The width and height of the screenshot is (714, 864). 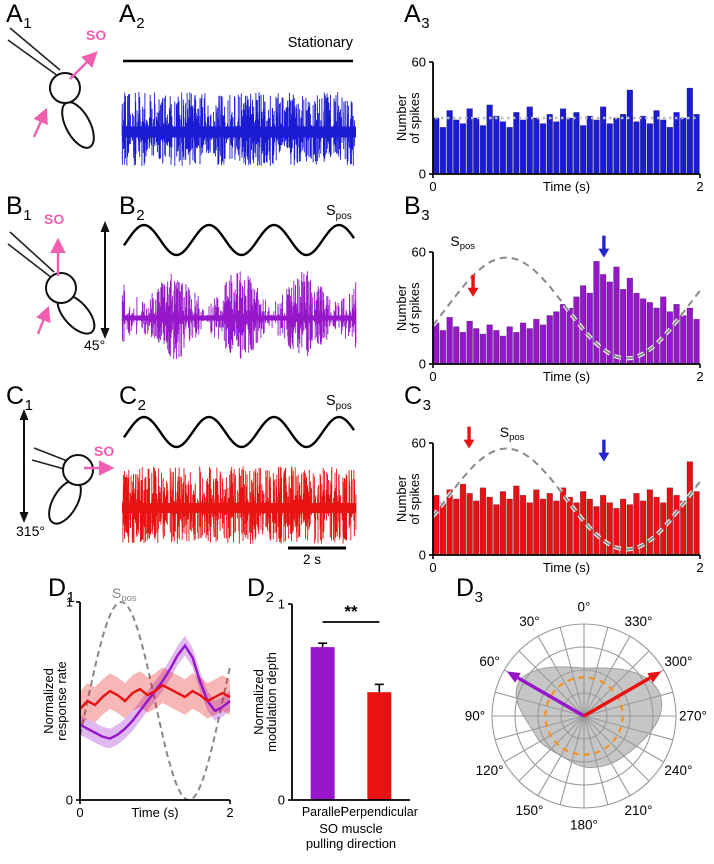 What do you see at coordinates (261, 590) in the screenshot?
I see `panel-label-d2: D2` at bounding box center [261, 590].